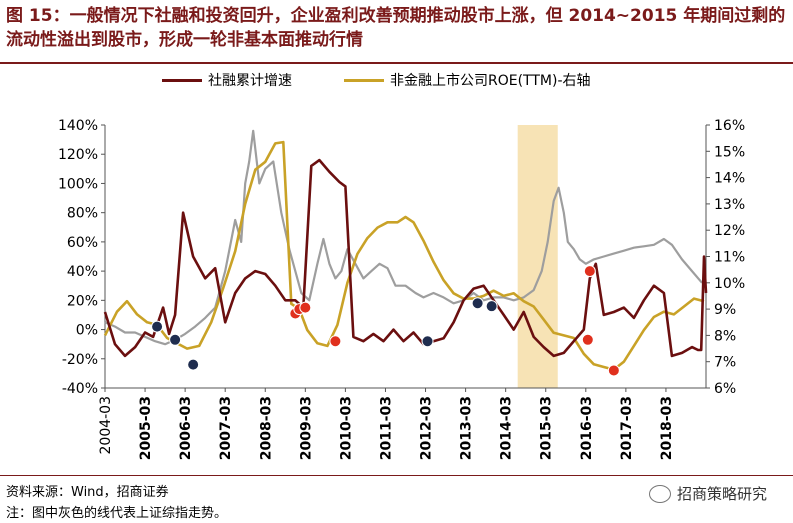 Image resolution: width=793 pixels, height=523 pixels. Describe the element at coordinates (106, 425) in the screenshot. I see `x-tick-label: 2004-03` at that location.